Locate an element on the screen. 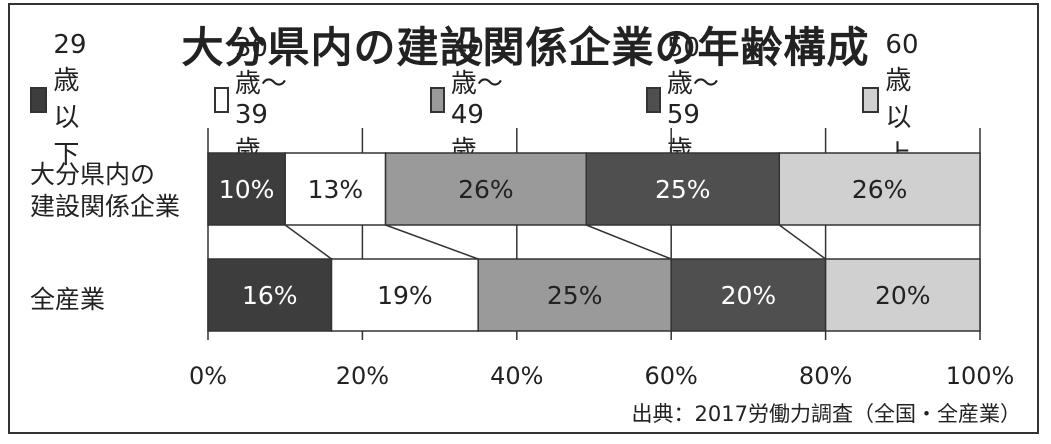 Image resolution: width=1051 pixels, height=444 pixels. x-tick-label: 80% is located at coordinates (825, 376).